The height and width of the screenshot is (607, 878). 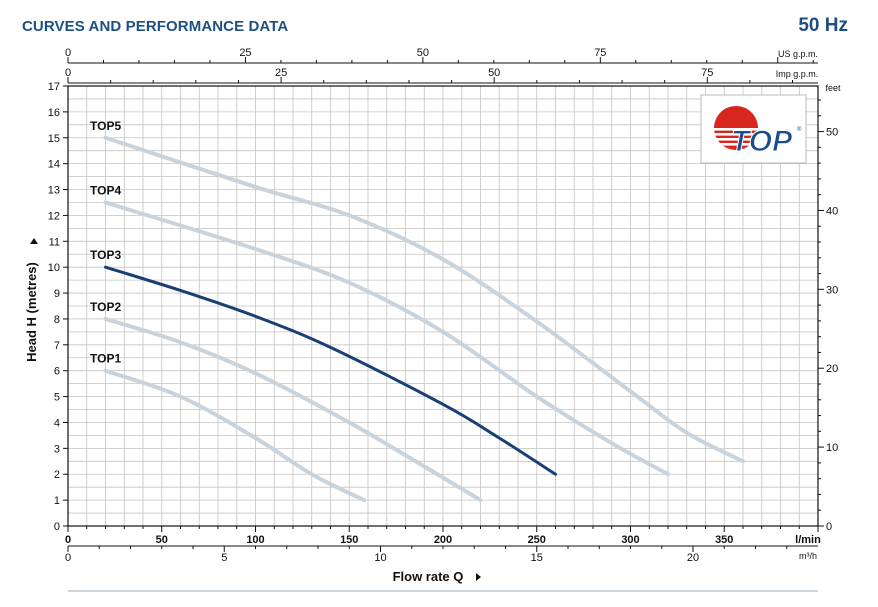 I want to click on x-axis-arrow-icon, so click(x=478, y=577).